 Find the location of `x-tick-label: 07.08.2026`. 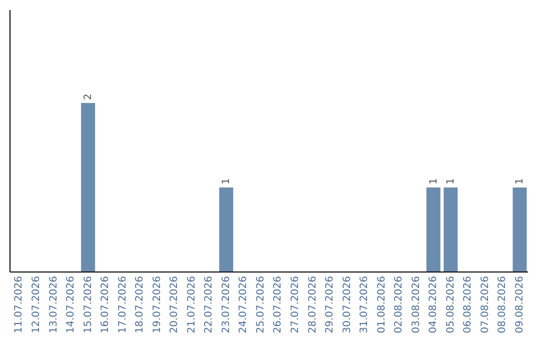

x-tick-label: 07.08.2026 is located at coordinates (485, 305).